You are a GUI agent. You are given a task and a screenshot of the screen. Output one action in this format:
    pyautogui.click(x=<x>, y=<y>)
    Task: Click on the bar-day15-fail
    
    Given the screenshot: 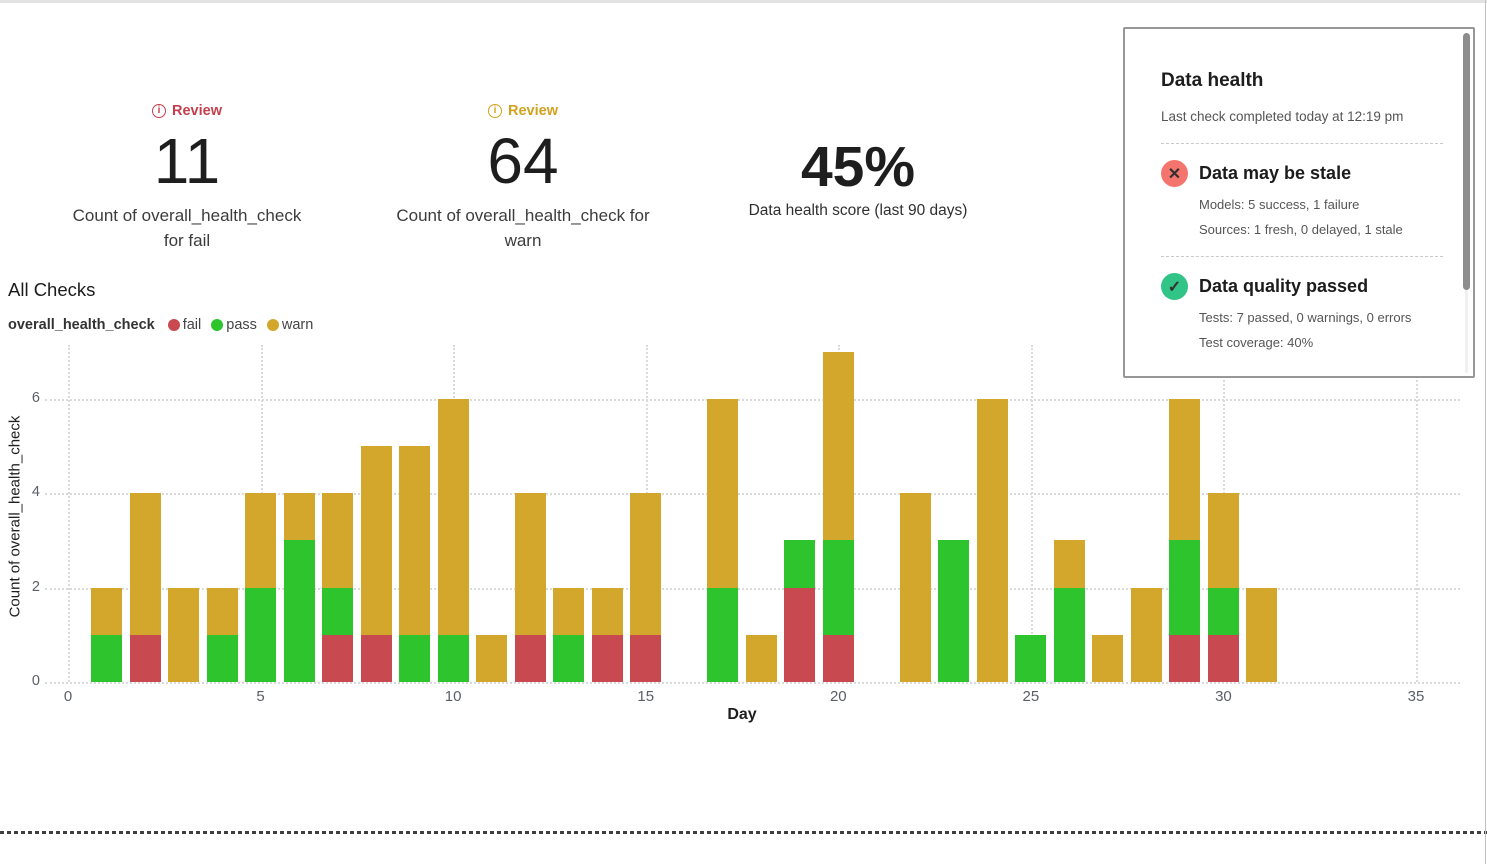 What is the action you would take?
    pyautogui.click(x=646, y=658)
    